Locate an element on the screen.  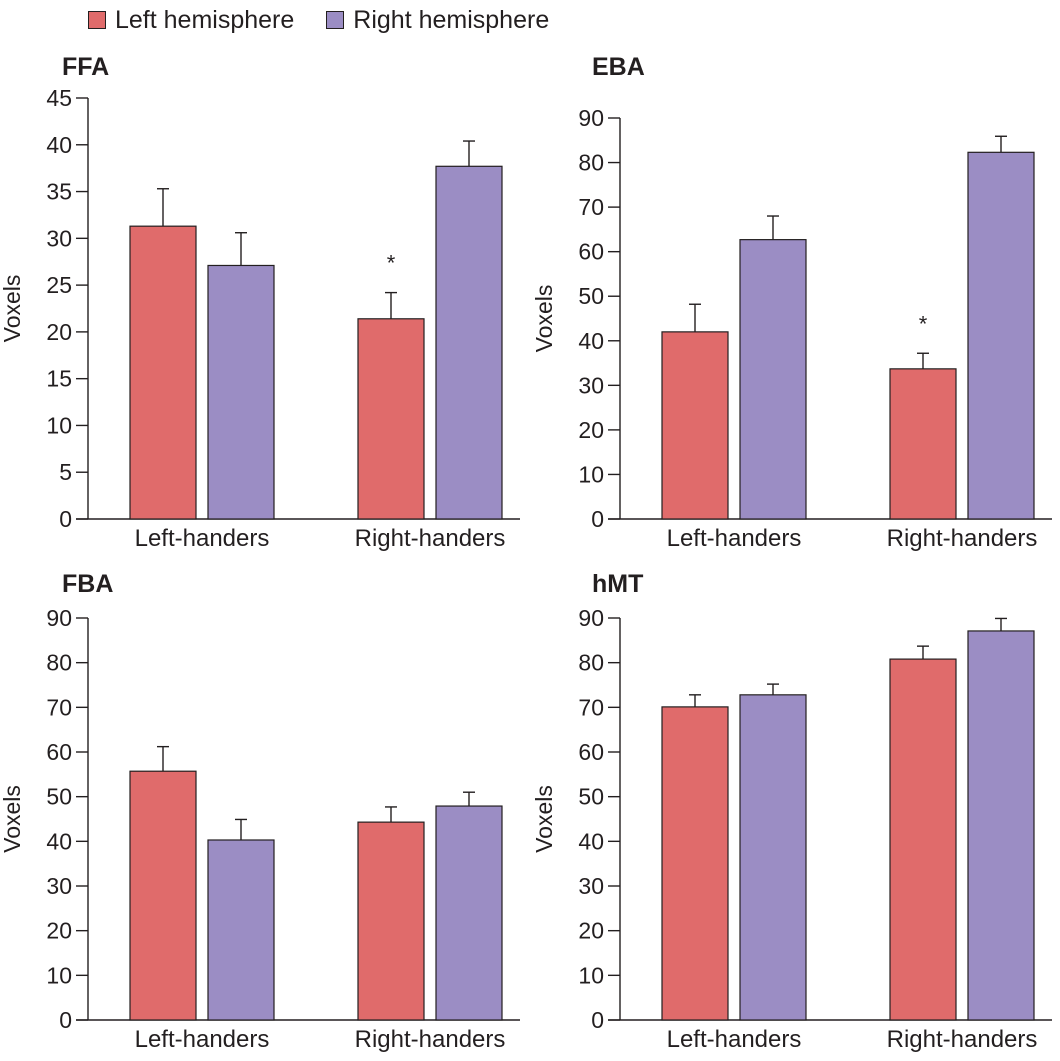
y-tick-label: 15 is located at coordinates (59, 379).